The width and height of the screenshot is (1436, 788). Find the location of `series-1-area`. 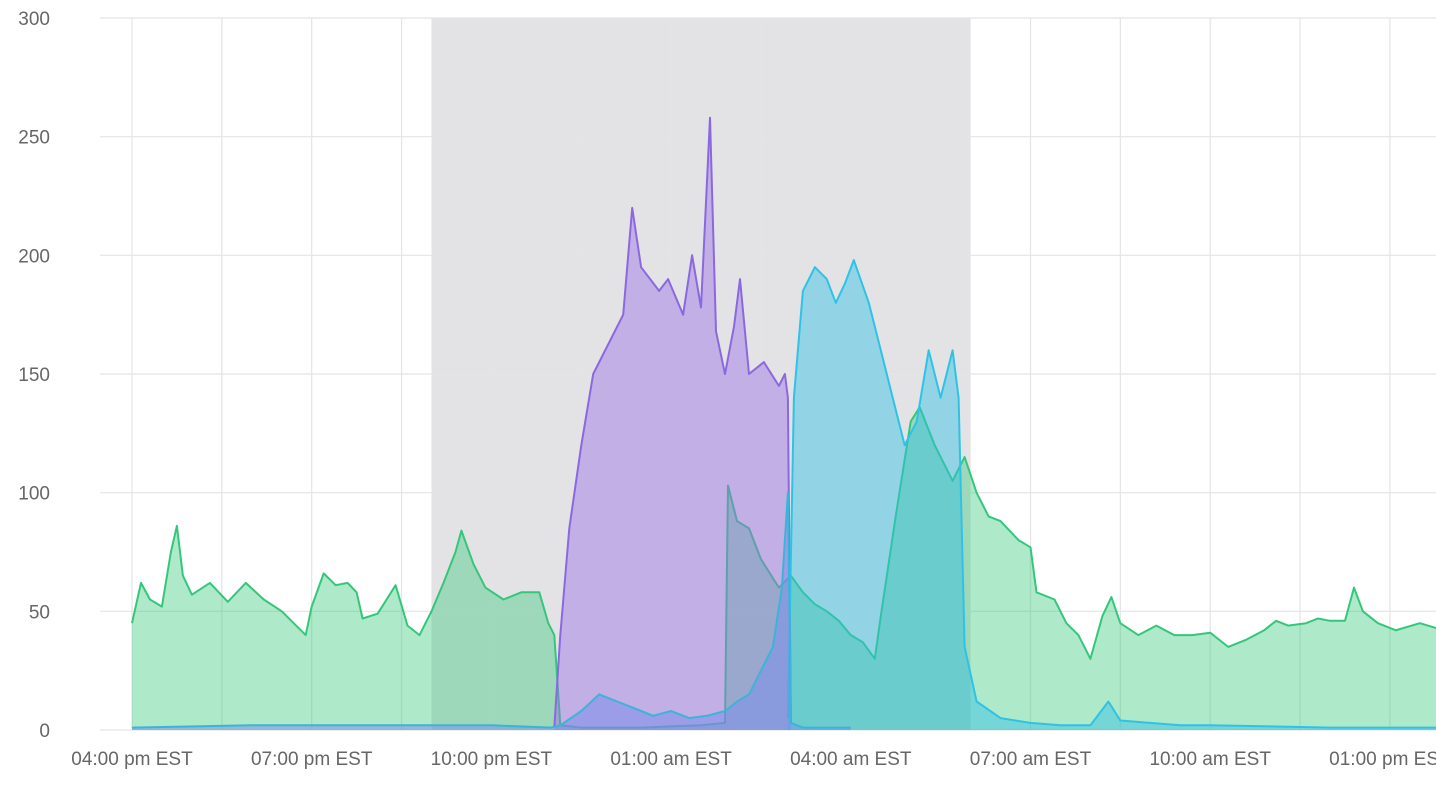

series-1-area is located at coordinates (672, 423).